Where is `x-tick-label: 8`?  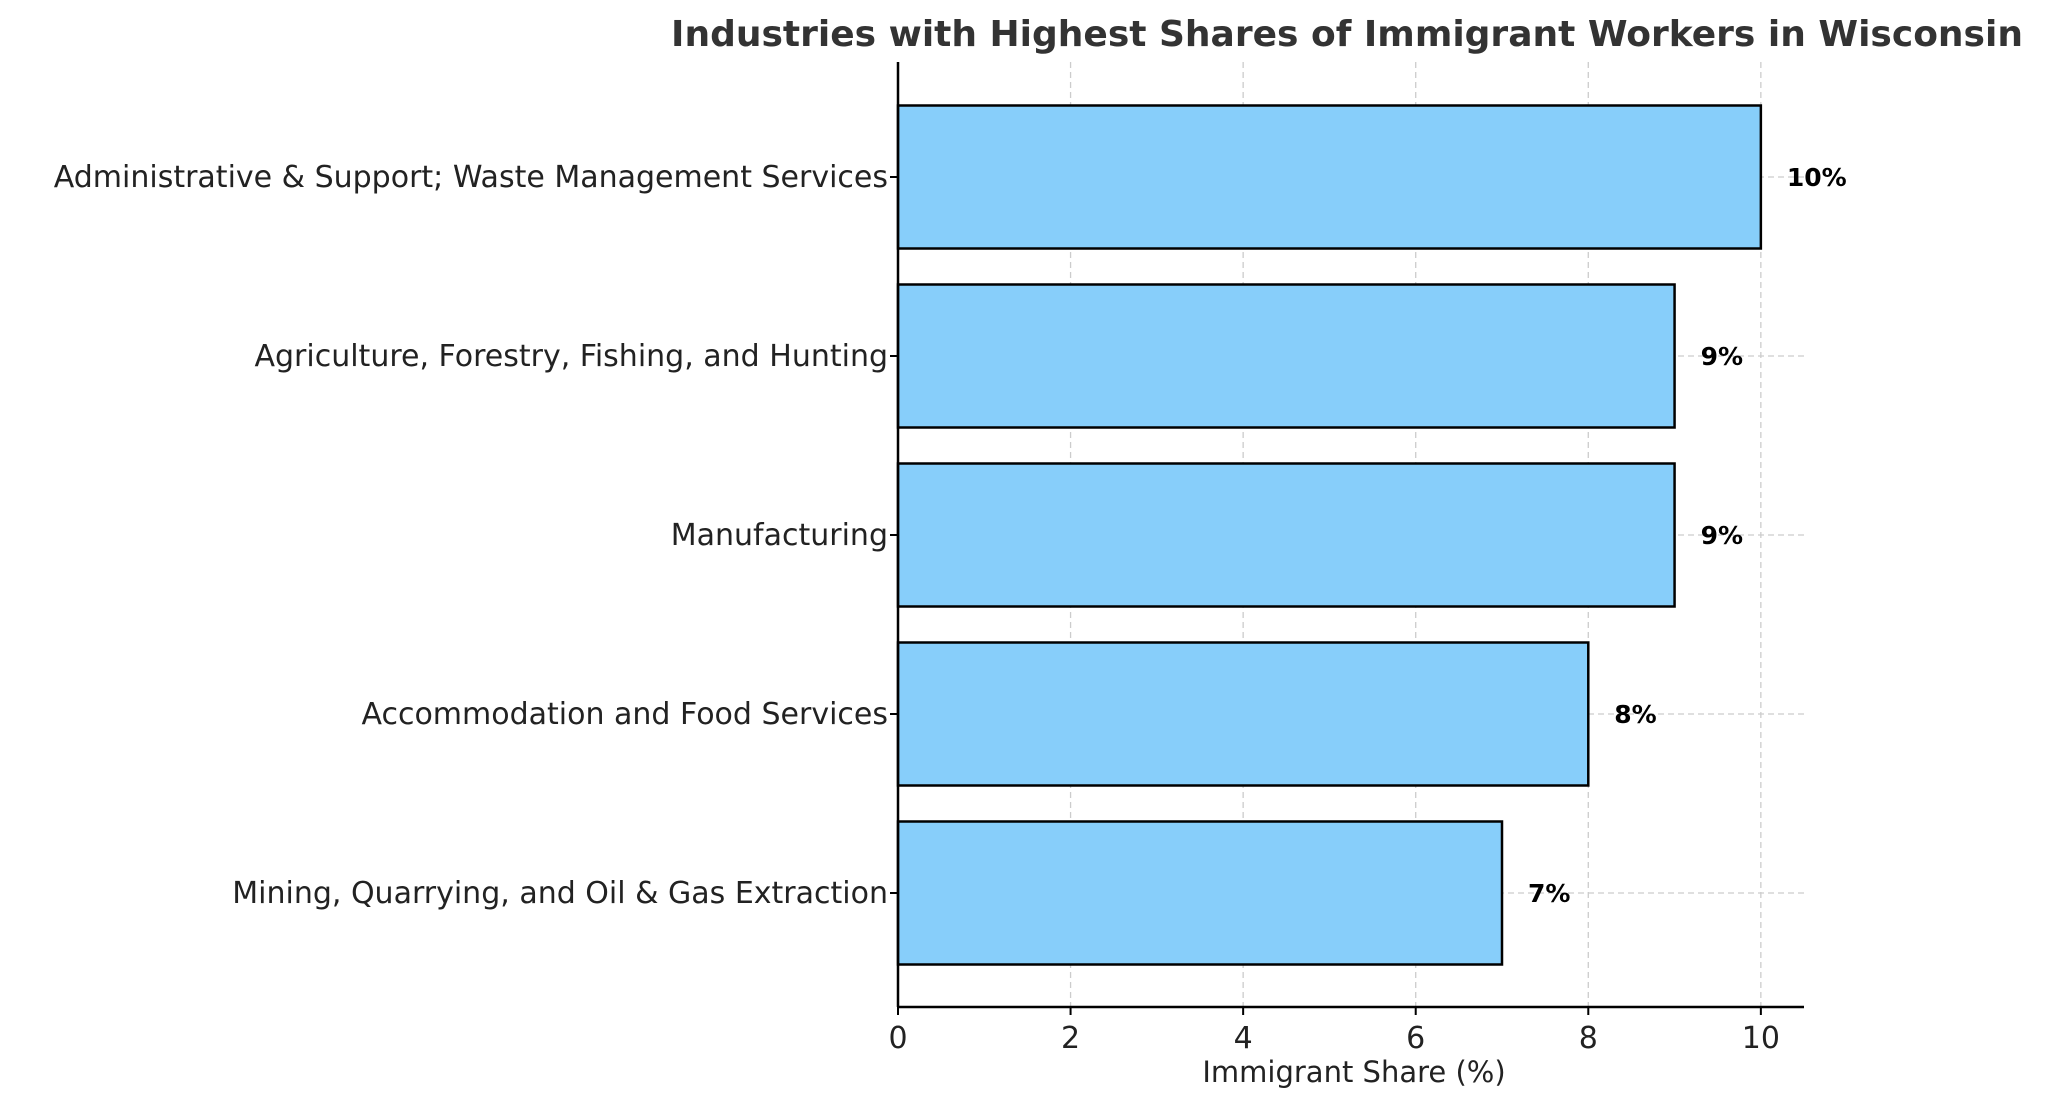
x-tick-label: 8 is located at coordinates (1588, 1038).